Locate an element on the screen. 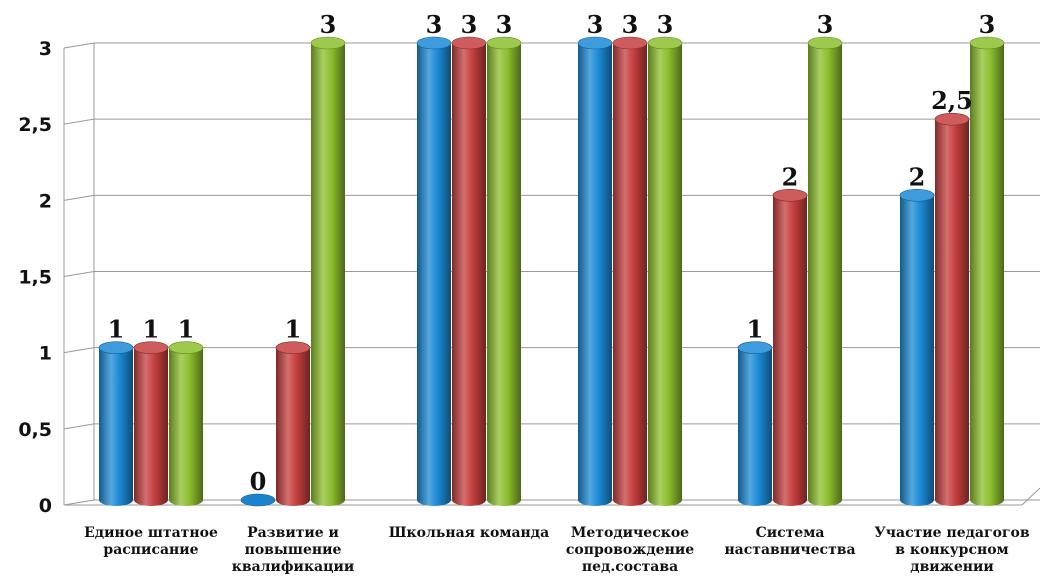 The image size is (1042, 582). data-label: 2,5 is located at coordinates (952, 100).